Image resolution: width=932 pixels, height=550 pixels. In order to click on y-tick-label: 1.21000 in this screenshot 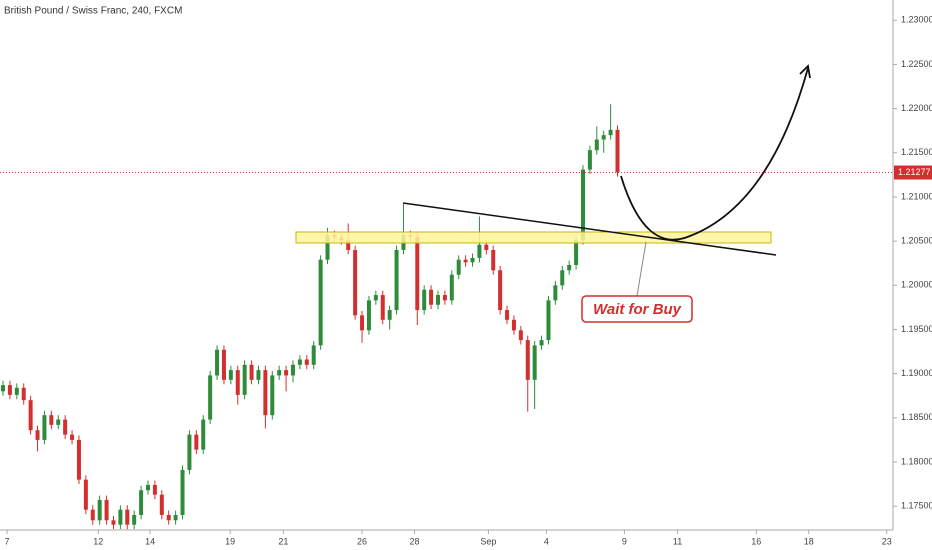, I will do `click(916, 196)`.